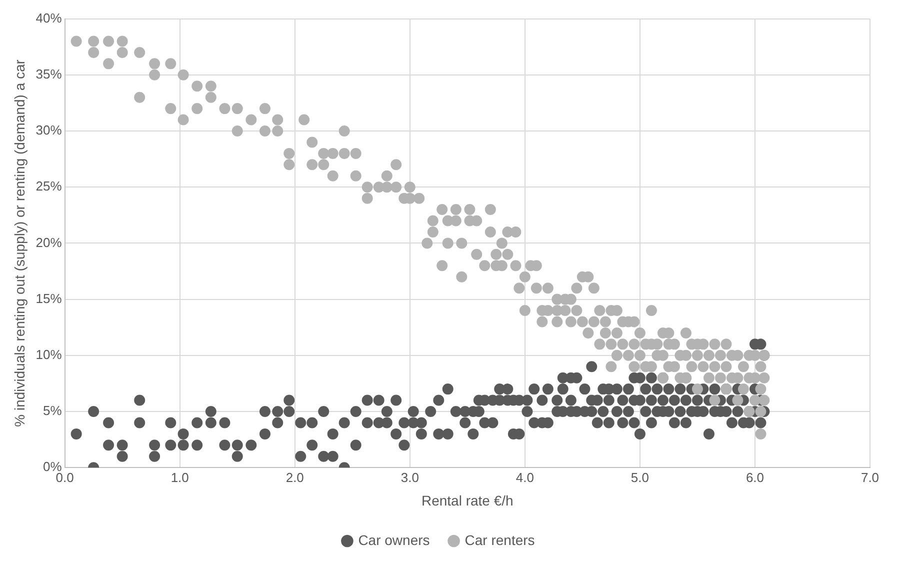 This screenshot has height=566, width=903. What do you see at coordinates (49, 354) in the screenshot?
I see `y-tick-label: 10%` at bounding box center [49, 354].